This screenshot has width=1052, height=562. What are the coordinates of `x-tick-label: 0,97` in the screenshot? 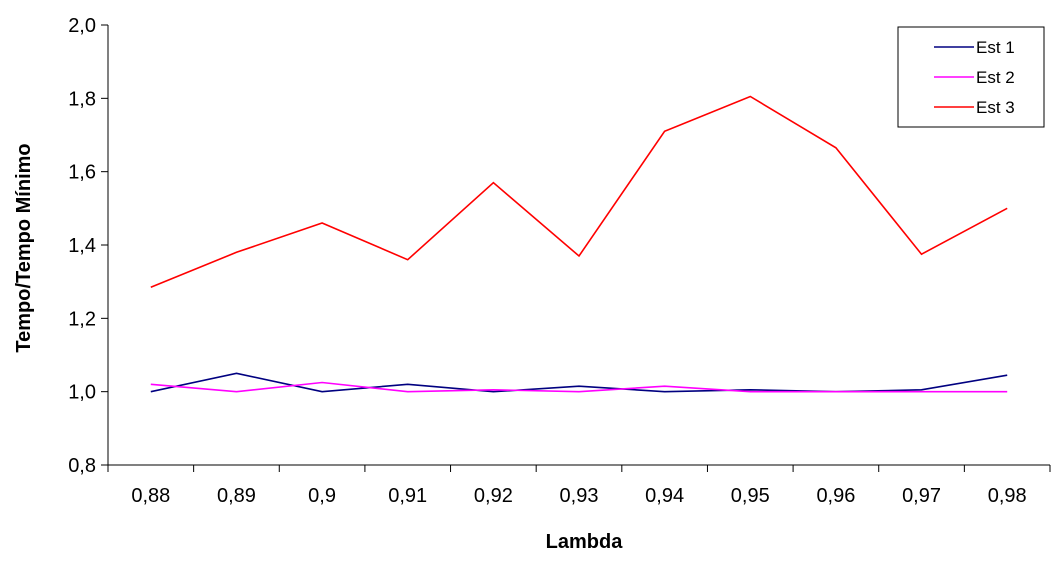 It's located at (921, 496).